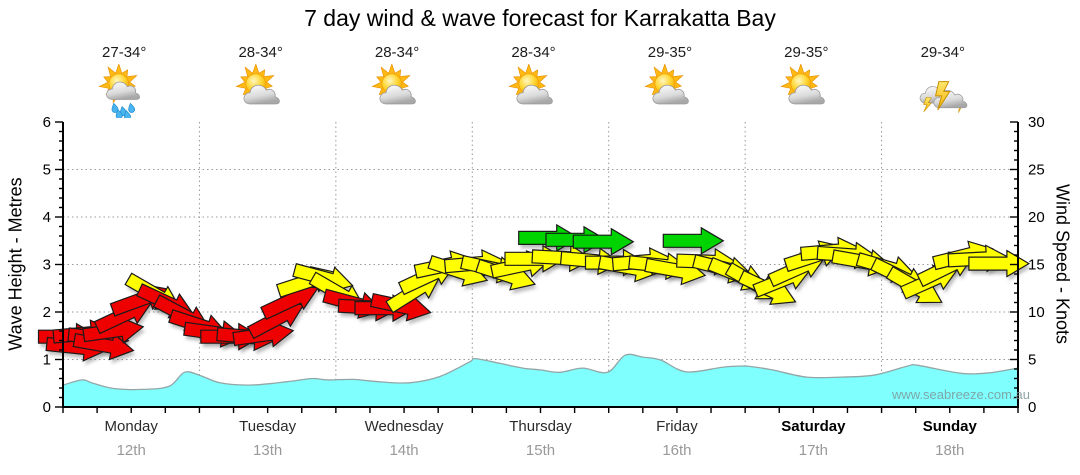  Describe the element at coordinates (131, 450) in the screenshot. I see `day-date: 12th` at that location.